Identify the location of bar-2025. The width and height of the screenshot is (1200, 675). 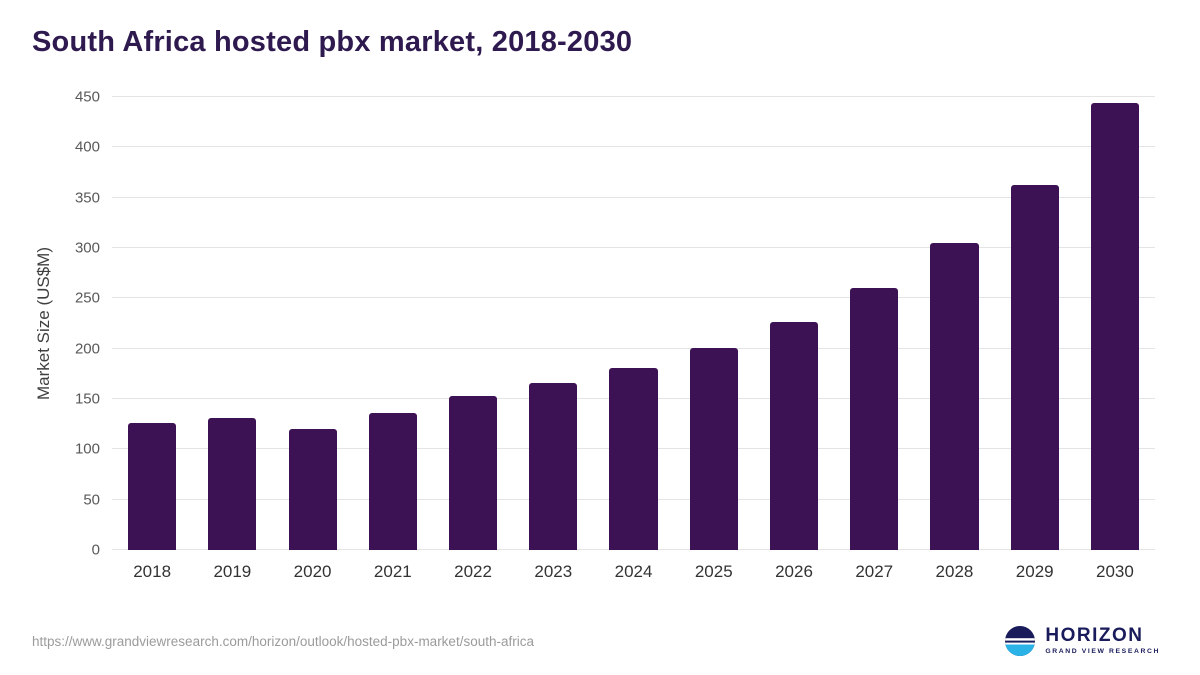
(713, 448).